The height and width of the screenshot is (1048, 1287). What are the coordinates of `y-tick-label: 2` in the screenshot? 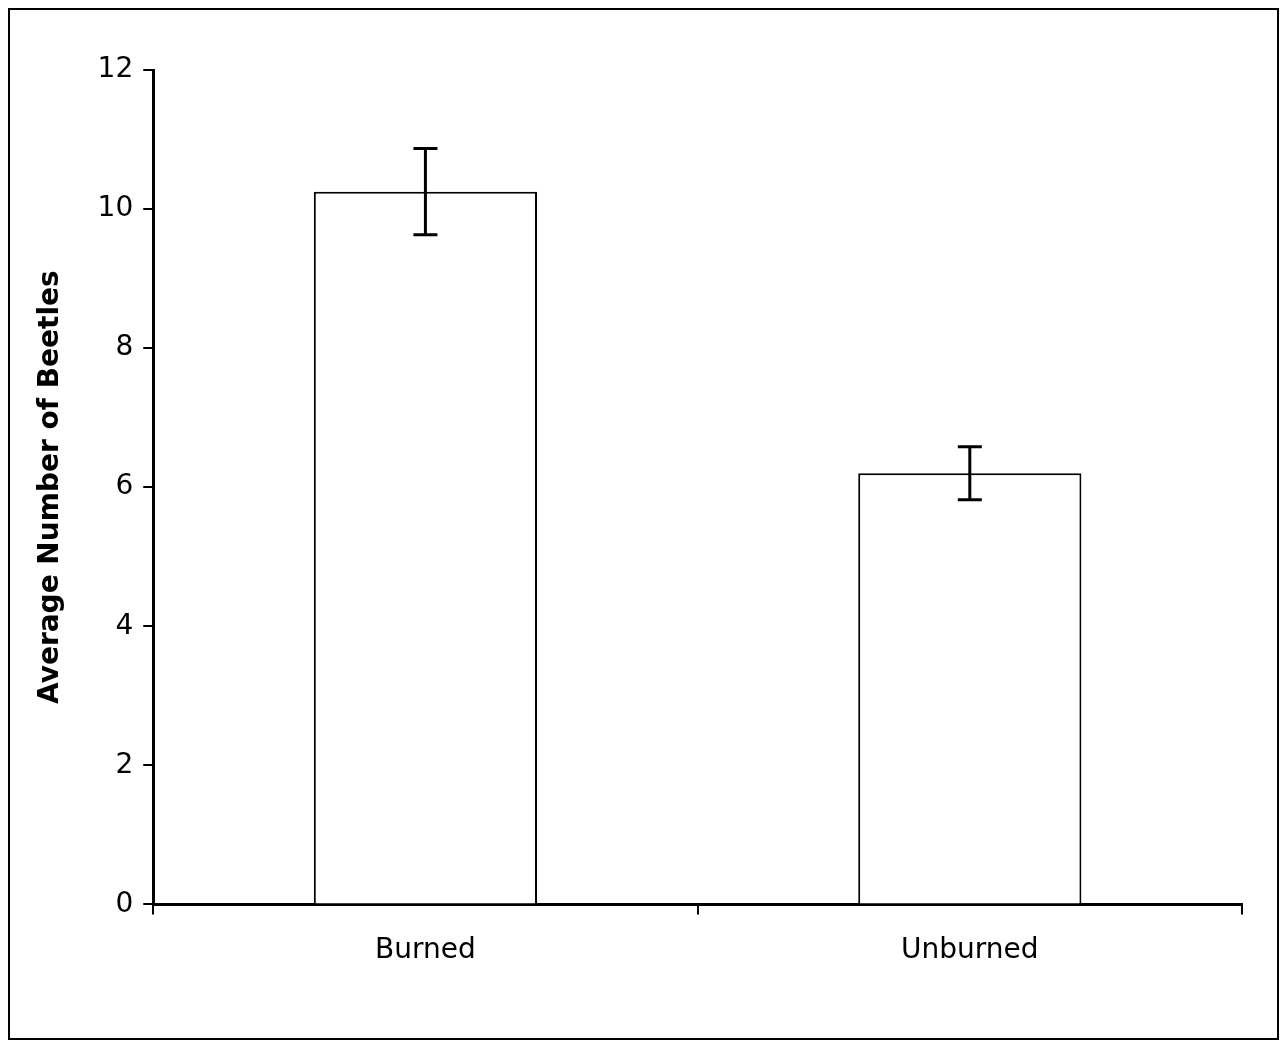 It's located at (124, 763).